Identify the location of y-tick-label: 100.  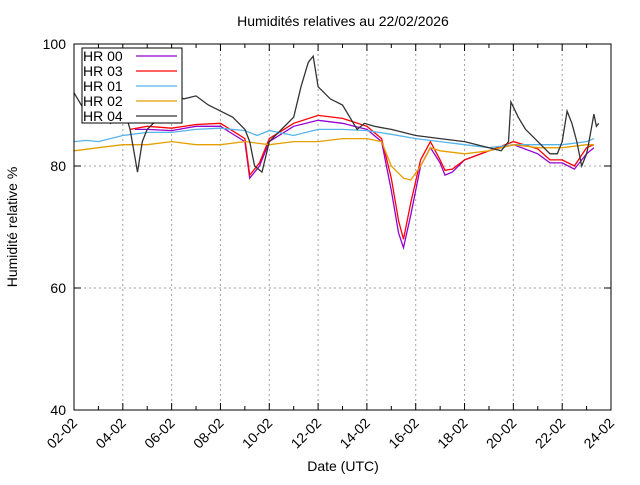
(55, 44).